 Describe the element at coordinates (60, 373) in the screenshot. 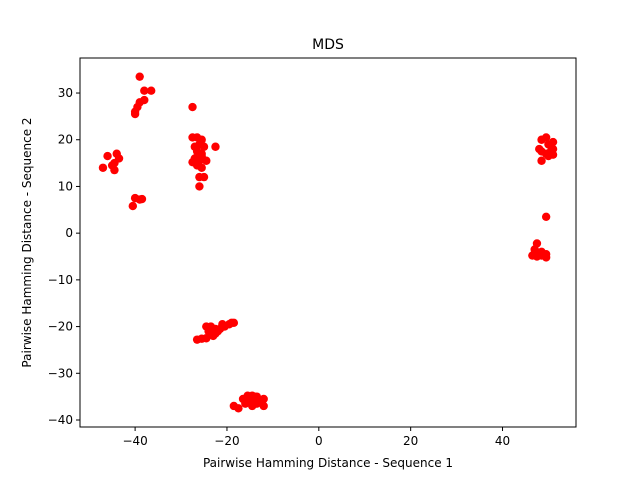

I see `y-tick-label: −30` at that location.